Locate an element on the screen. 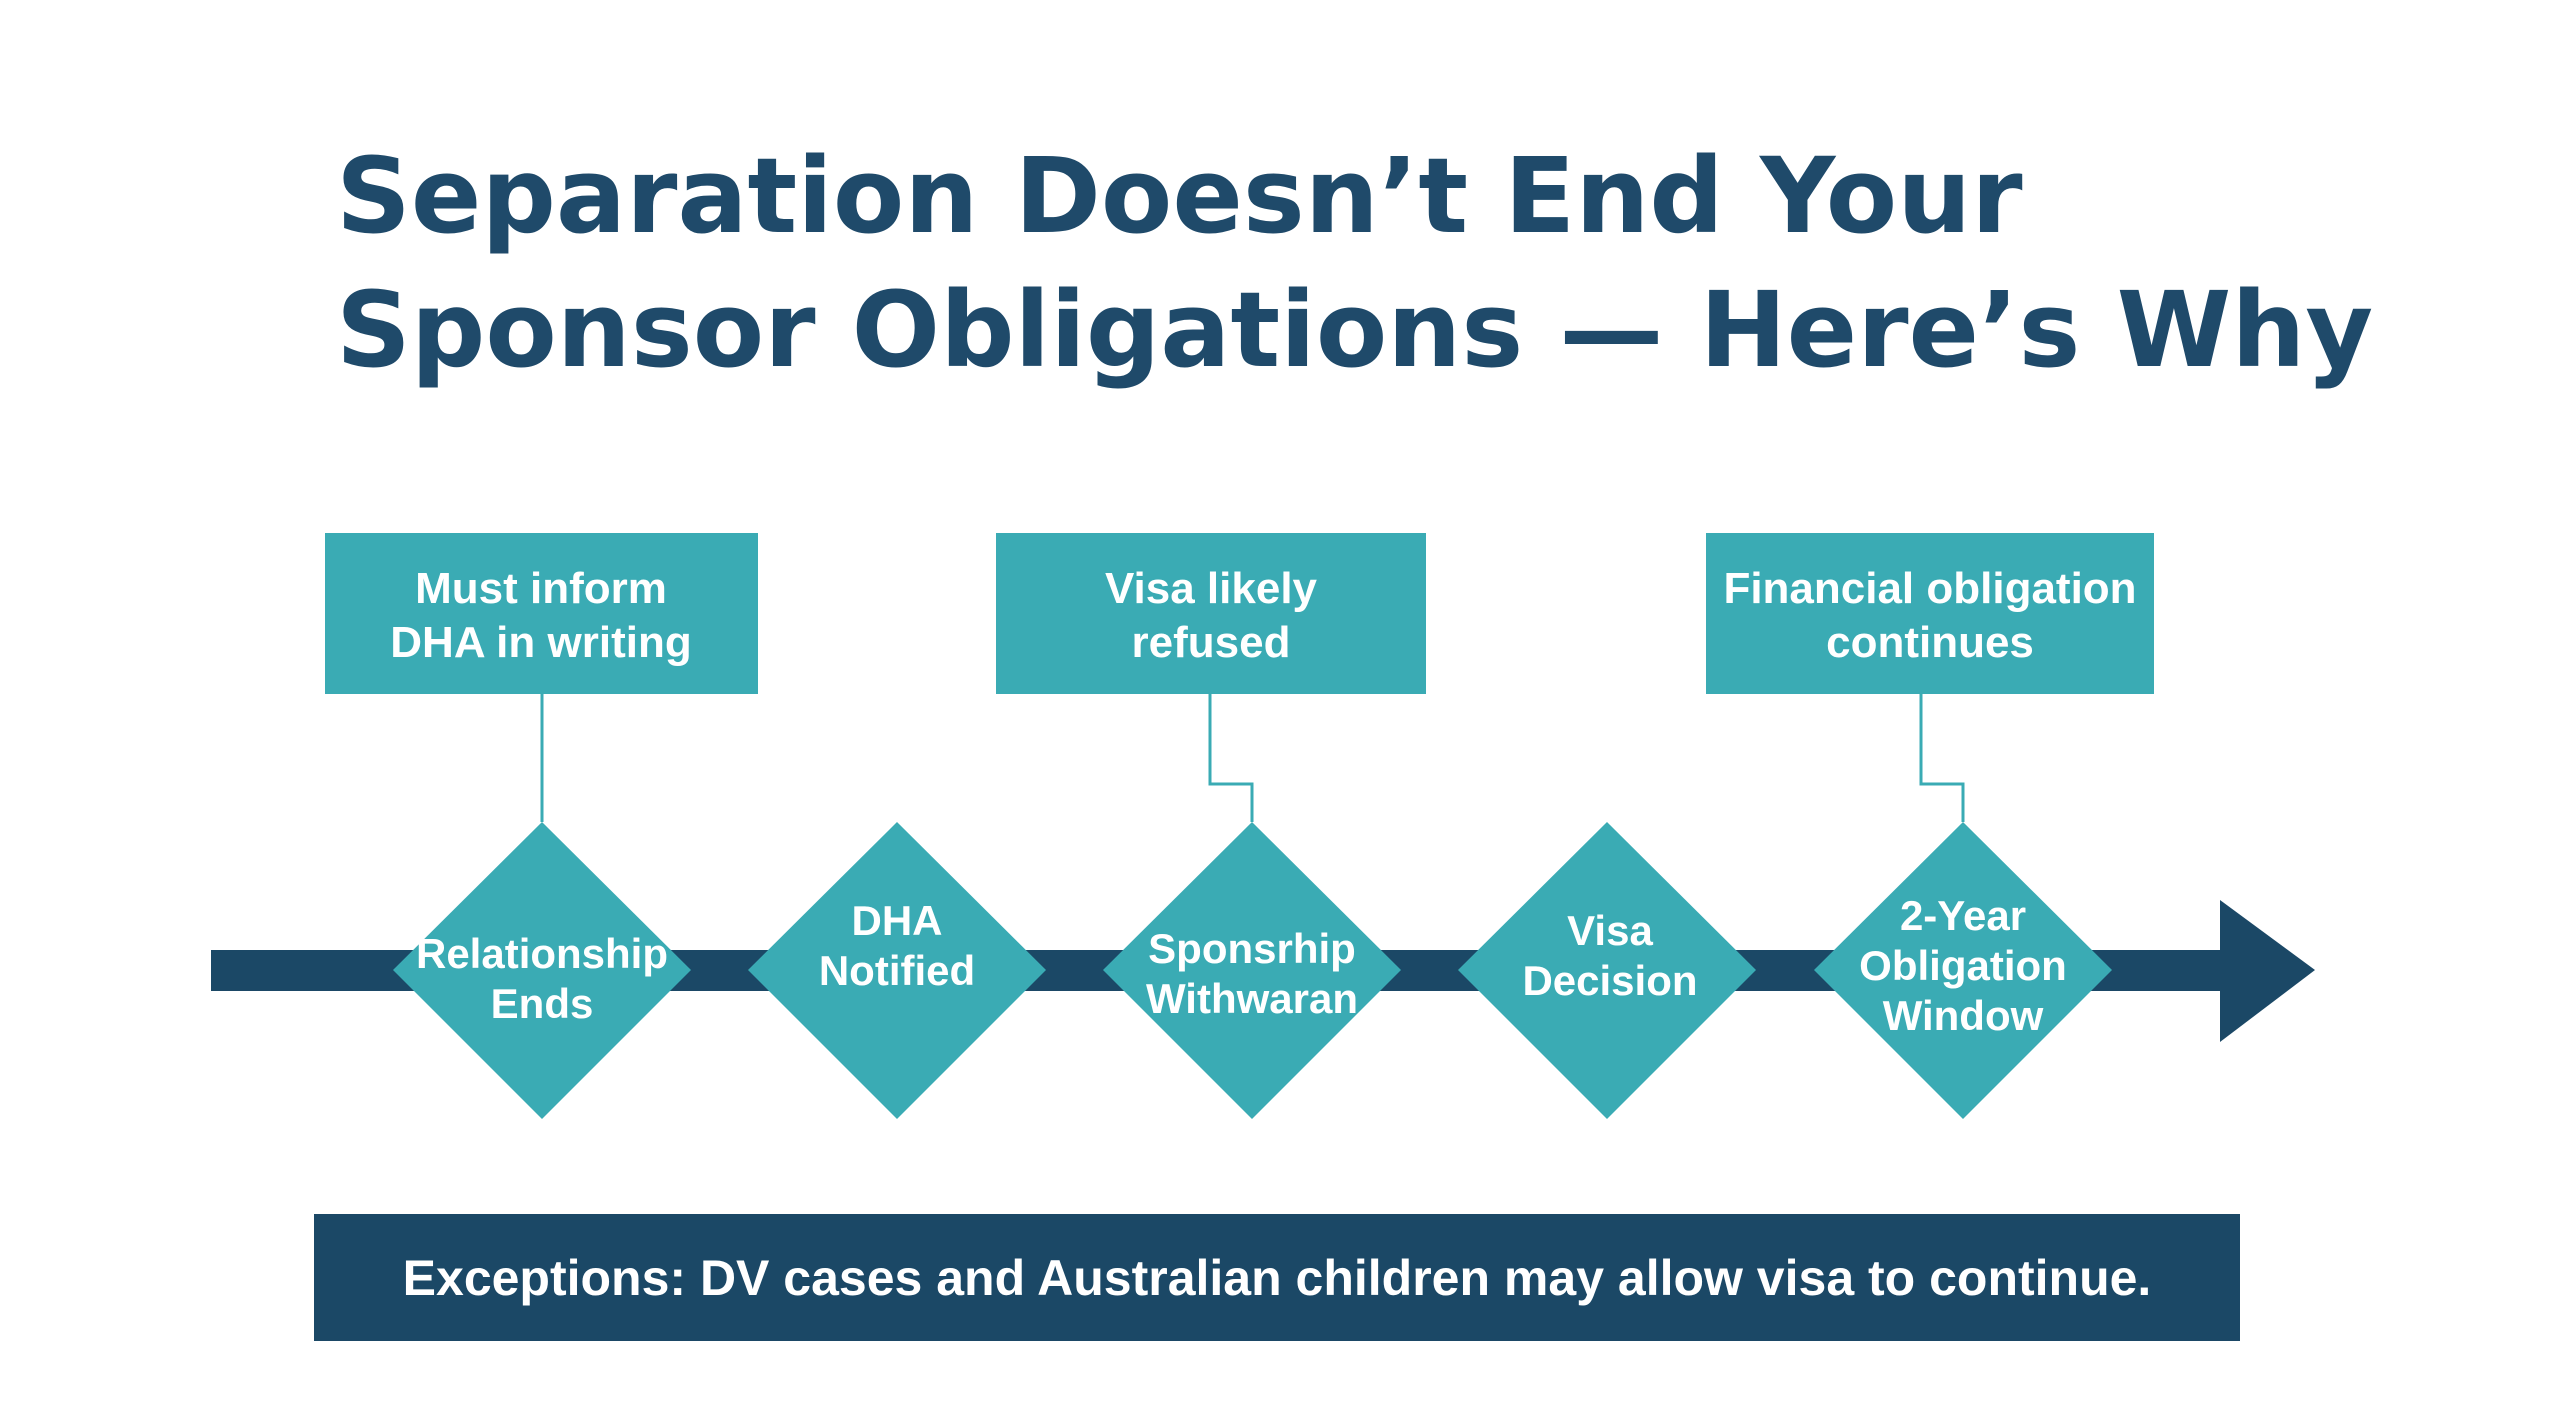  callout-box-3: Financial obligation continues is located at coordinates (1930, 613).